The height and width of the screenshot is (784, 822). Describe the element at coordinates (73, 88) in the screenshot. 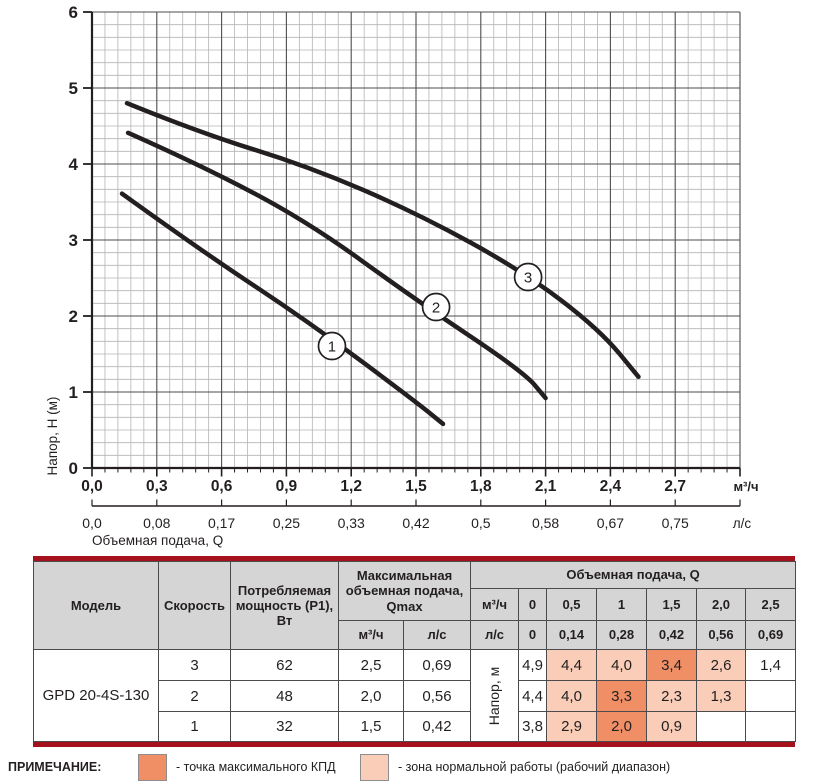

I see `y-tick-label: 5` at that location.